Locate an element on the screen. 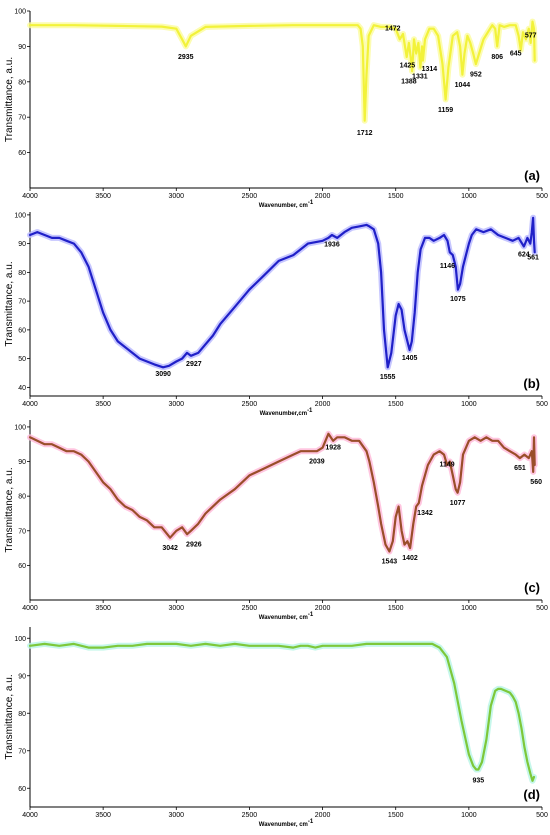 Image resolution: width=550 pixels, height=835 pixels. panel-a-series-line is located at coordinates (282, 71).